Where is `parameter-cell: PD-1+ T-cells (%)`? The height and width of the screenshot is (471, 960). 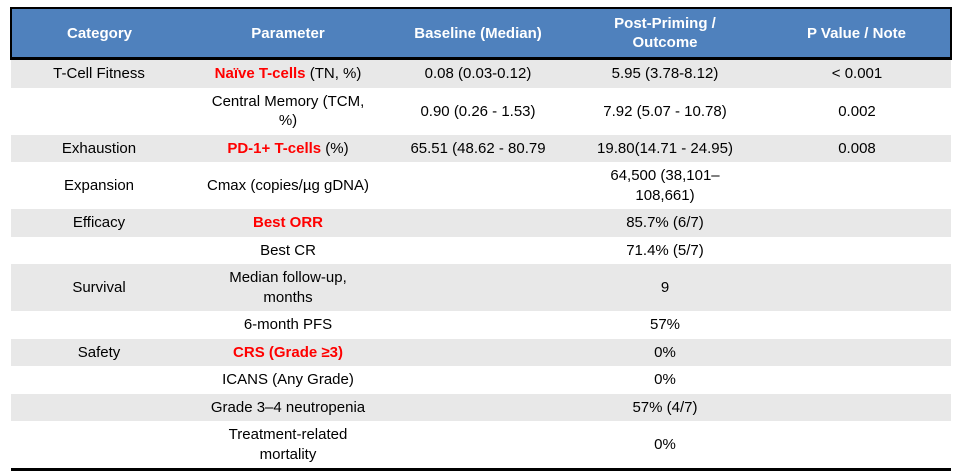 parameter-cell: PD-1+ T-cells (%) is located at coordinates (288, 148).